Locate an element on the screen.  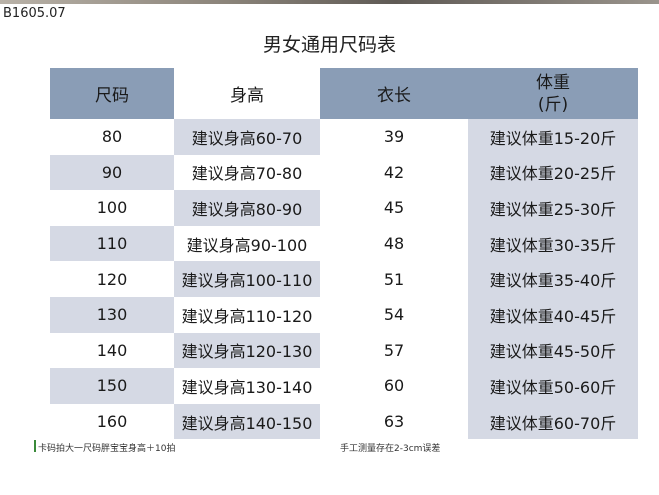
cell-weight: 建议体重50-60斤 is located at coordinates (553, 386).